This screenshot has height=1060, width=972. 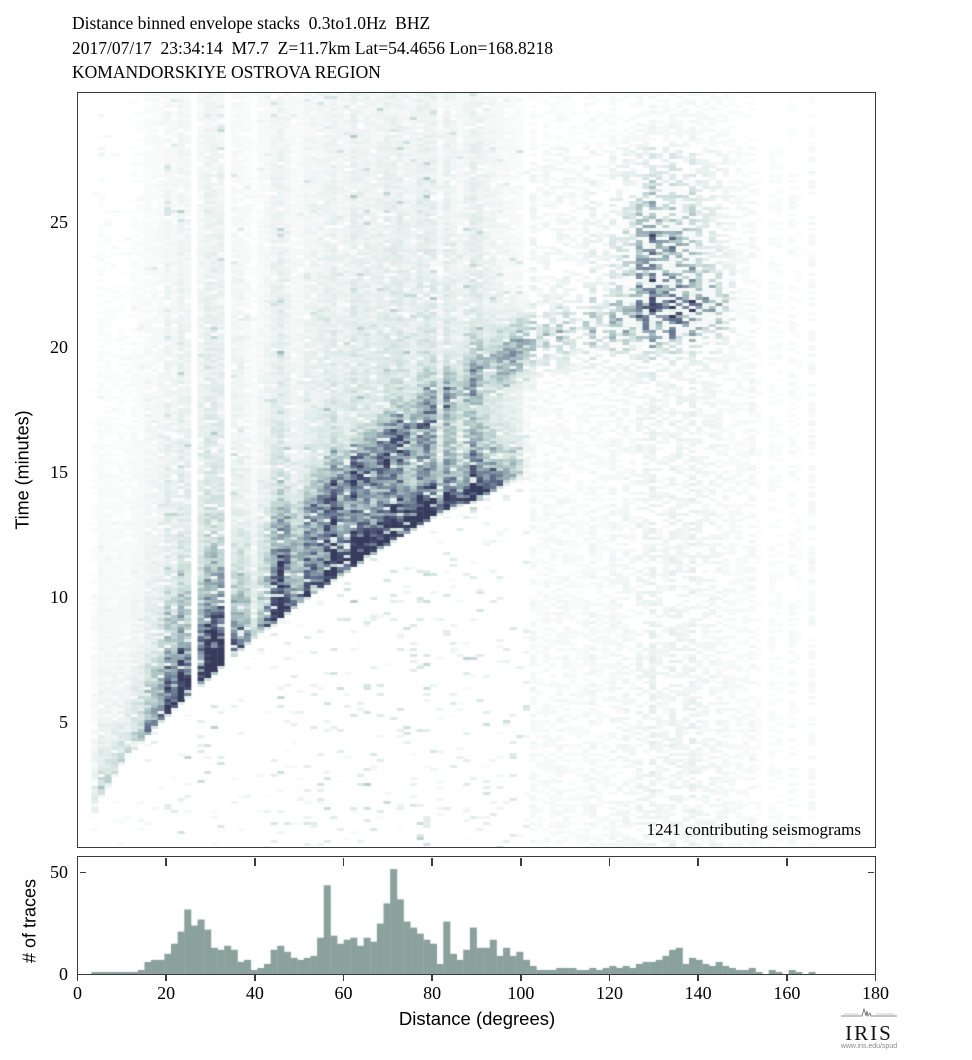 I want to click on distance-tick-label: 20, so click(x=166, y=993).